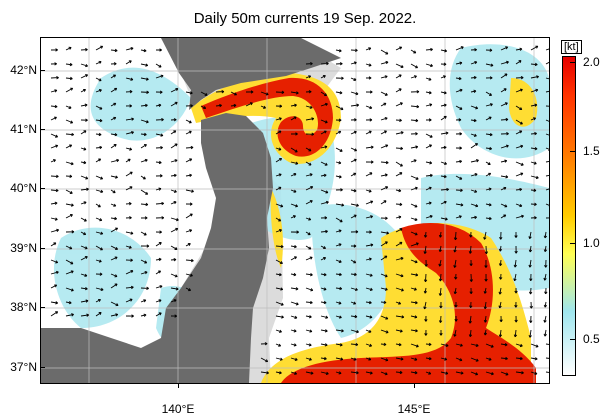 The height and width of the screenshot is (420, 610). Describe the element at coordinates (591, 339) in the screenshot. I see `colorbar-label-0-5: 0.5` at that location.